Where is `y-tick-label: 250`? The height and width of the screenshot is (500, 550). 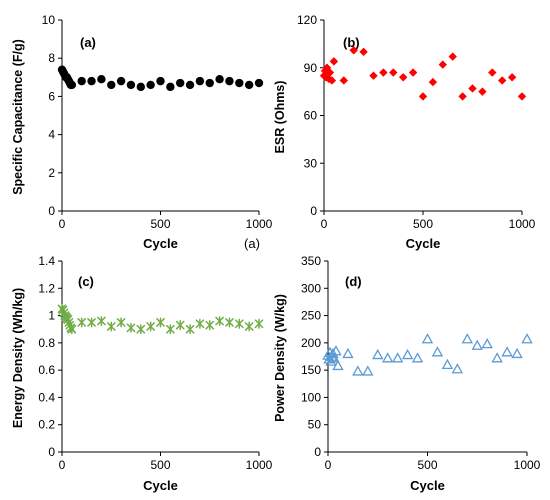
y-tick-label: 250 is located at coordinates (311, 316).